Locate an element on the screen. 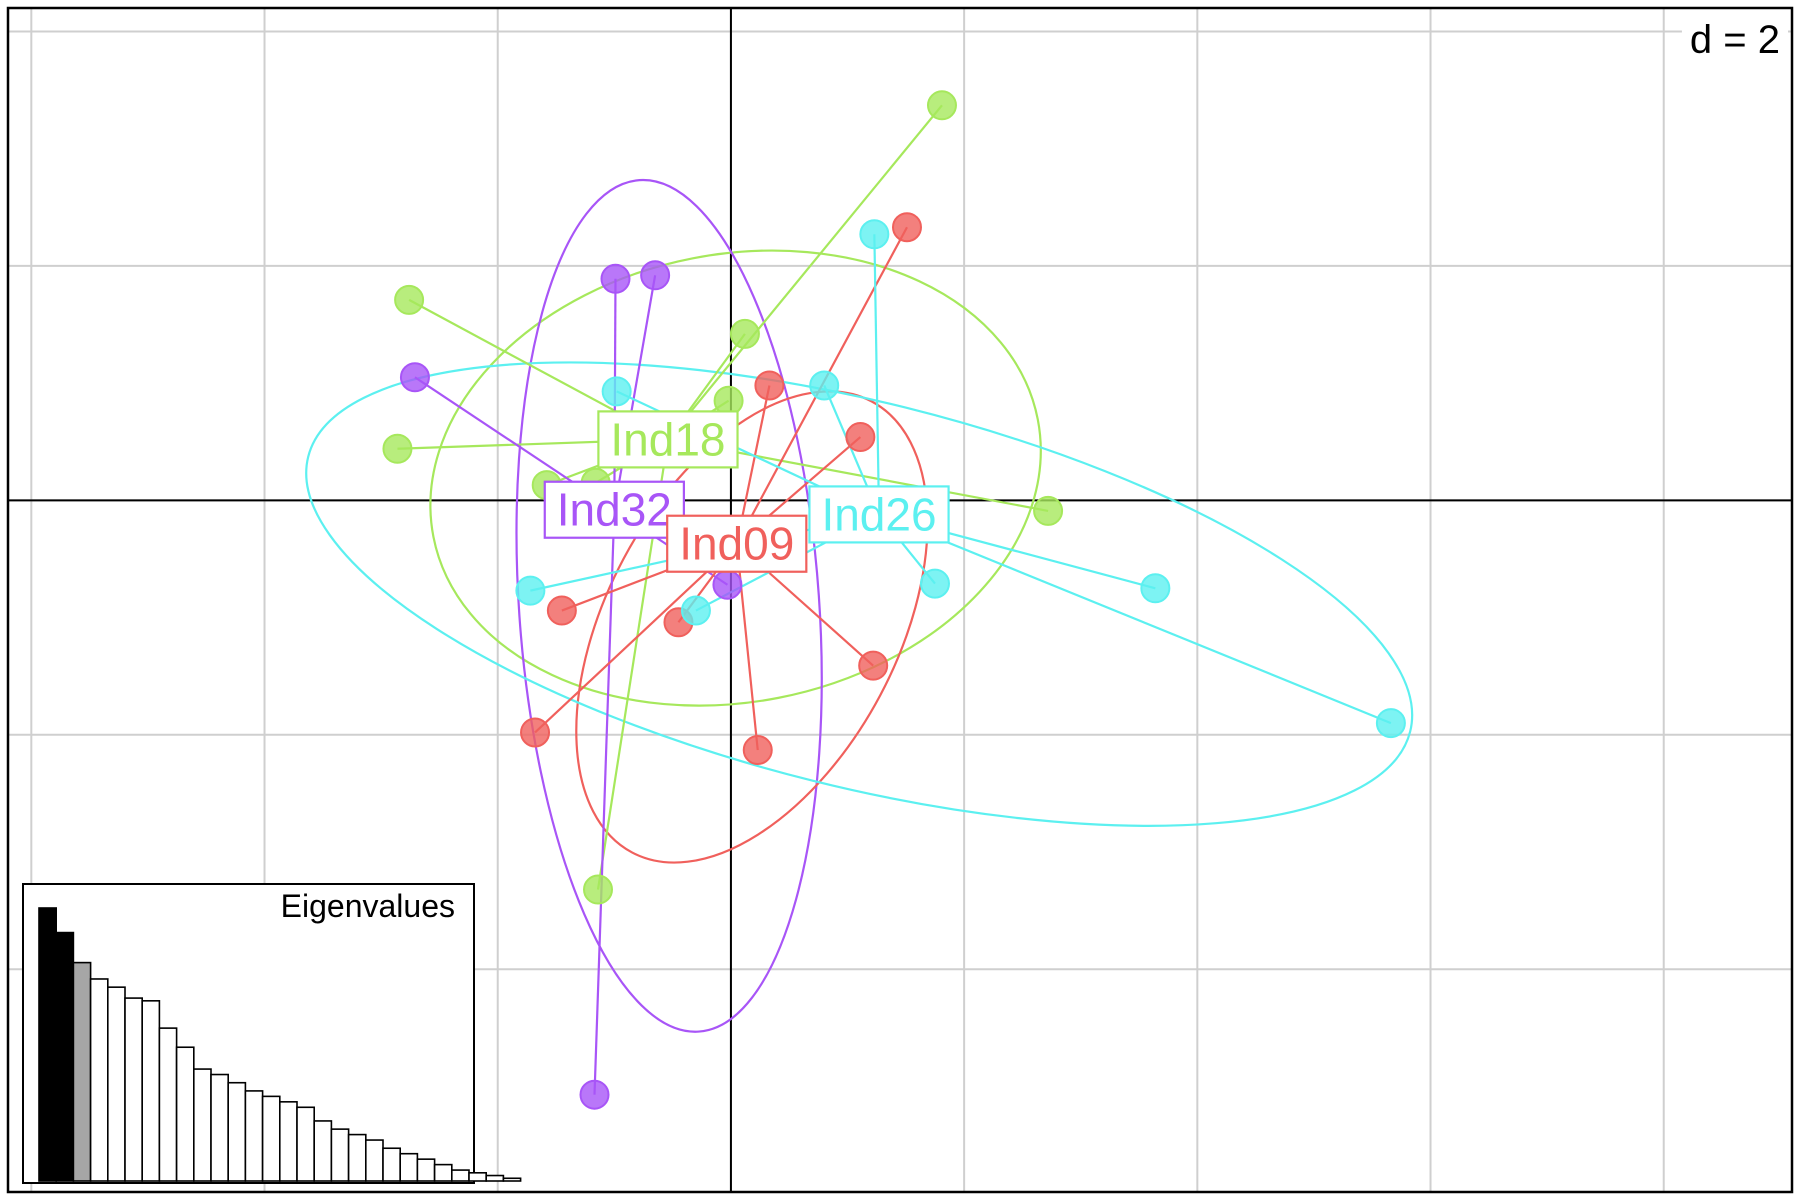 This screenshot has height=1200, width=1800. label-box-ind26 is located at coordinates (879, 514).